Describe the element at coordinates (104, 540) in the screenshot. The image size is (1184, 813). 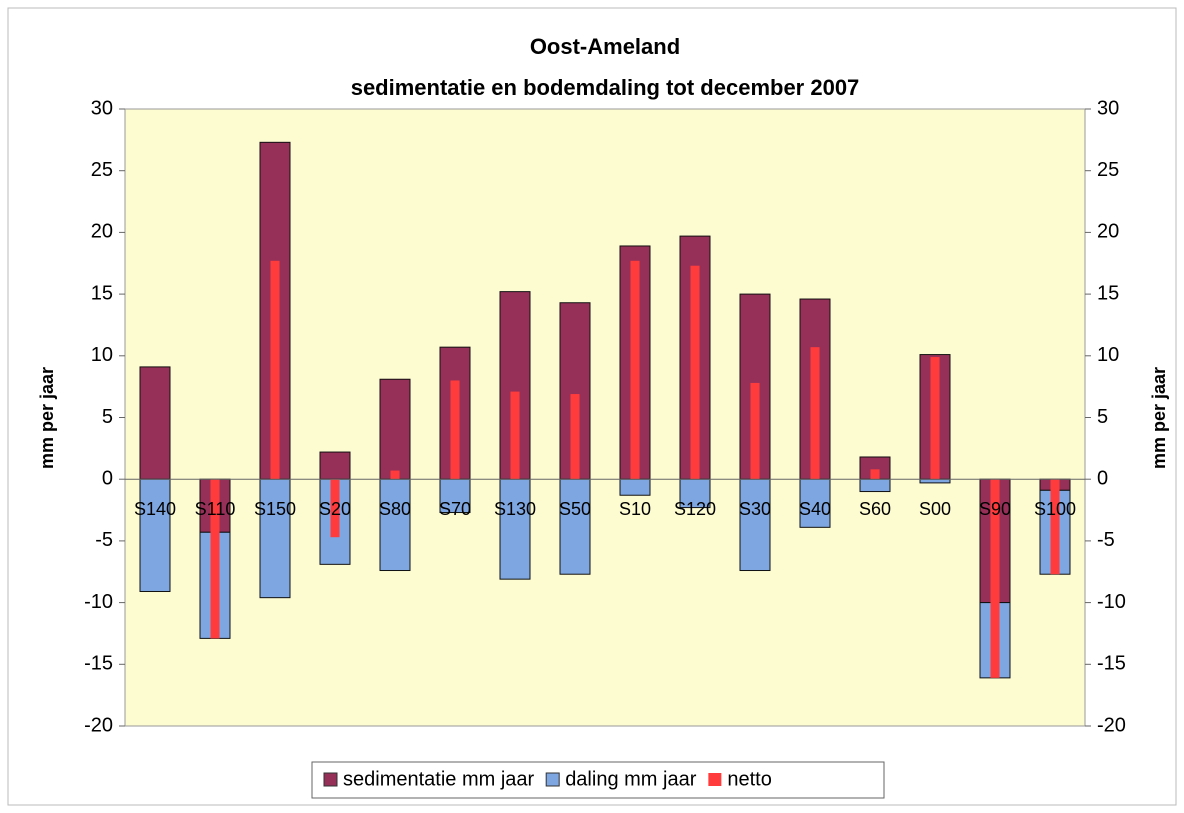
I see `y-tick-label: -5` at that location.